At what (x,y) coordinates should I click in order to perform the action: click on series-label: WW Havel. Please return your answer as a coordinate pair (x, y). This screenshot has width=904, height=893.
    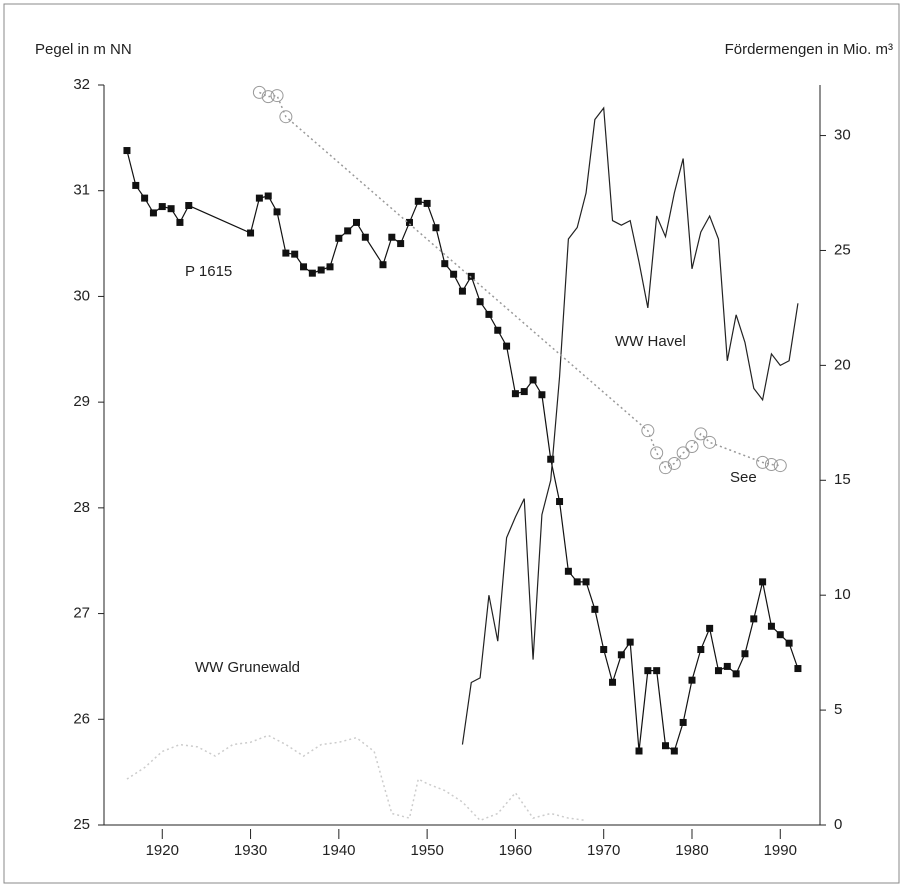
    Looking at the image, I should click on (650, 341).